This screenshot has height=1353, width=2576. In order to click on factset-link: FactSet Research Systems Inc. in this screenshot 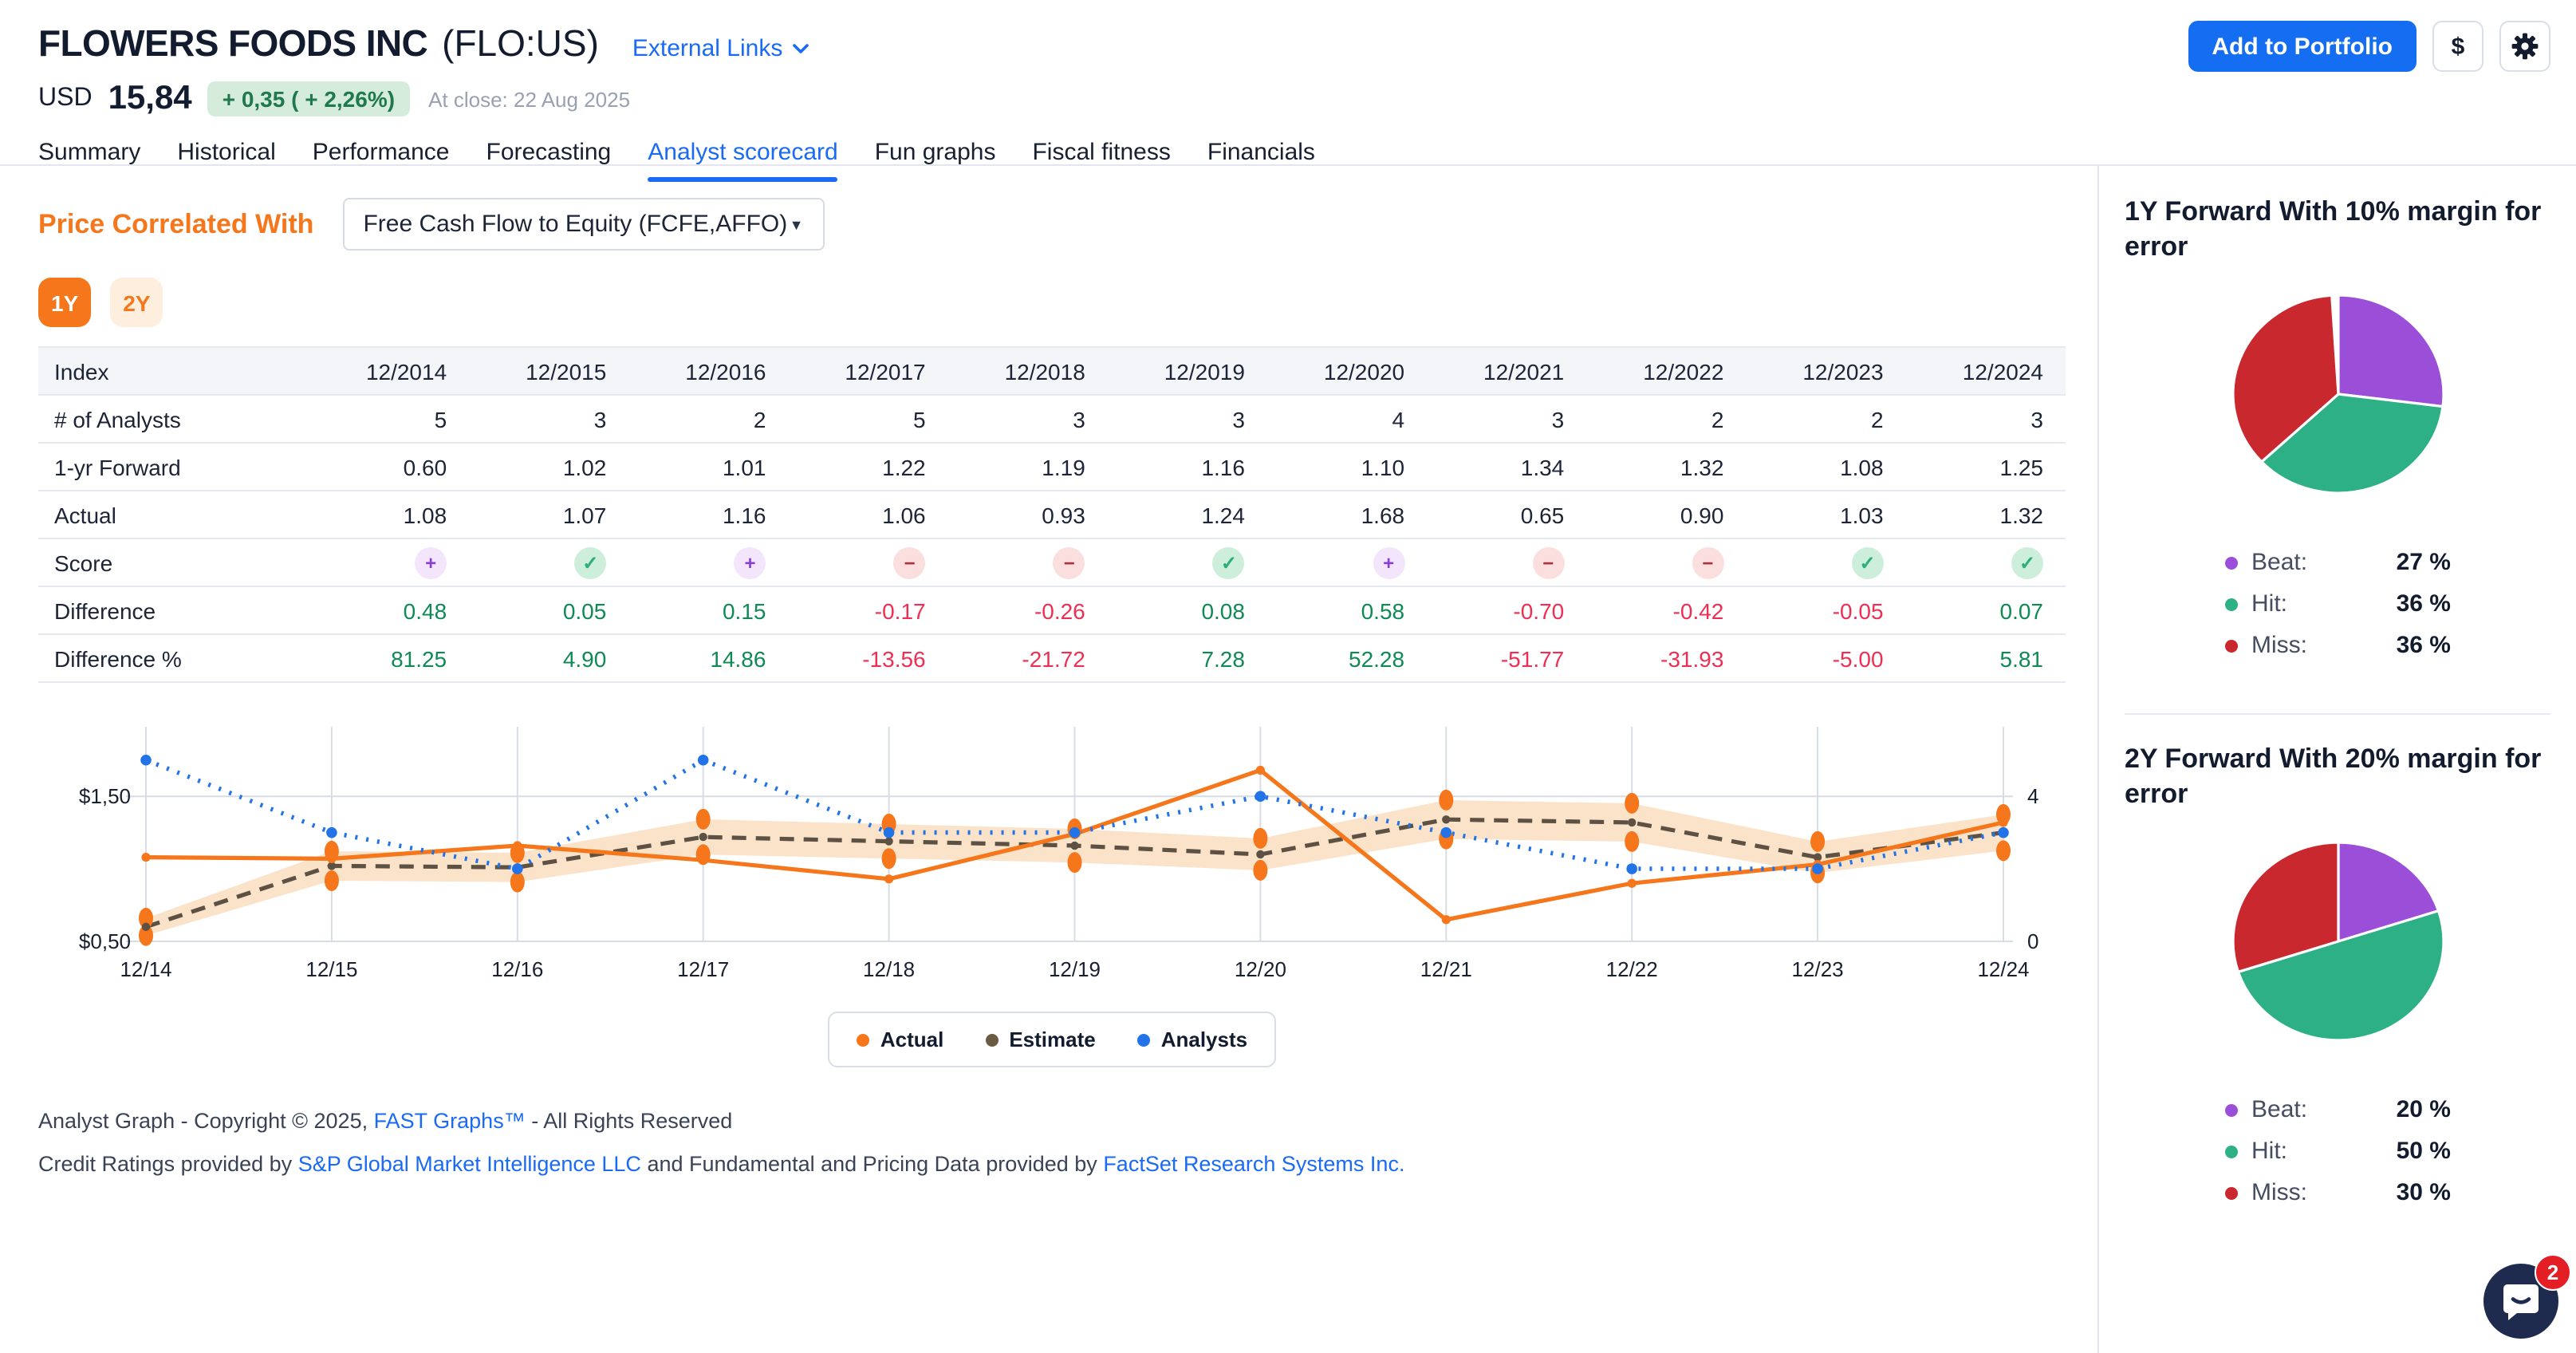, I will do `click(1254, 1164)`.